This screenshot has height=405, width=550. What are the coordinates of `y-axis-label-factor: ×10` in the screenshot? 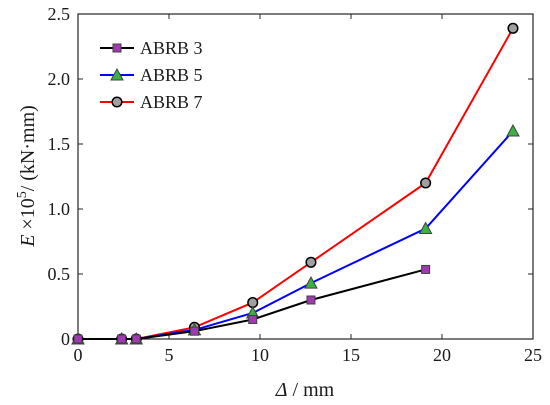 It's located at (28, 216).